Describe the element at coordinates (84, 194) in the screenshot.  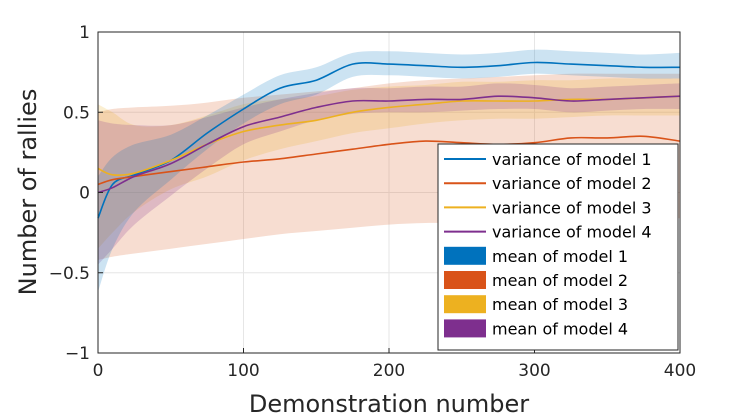
I see `y-tick-label: 0` at that location.